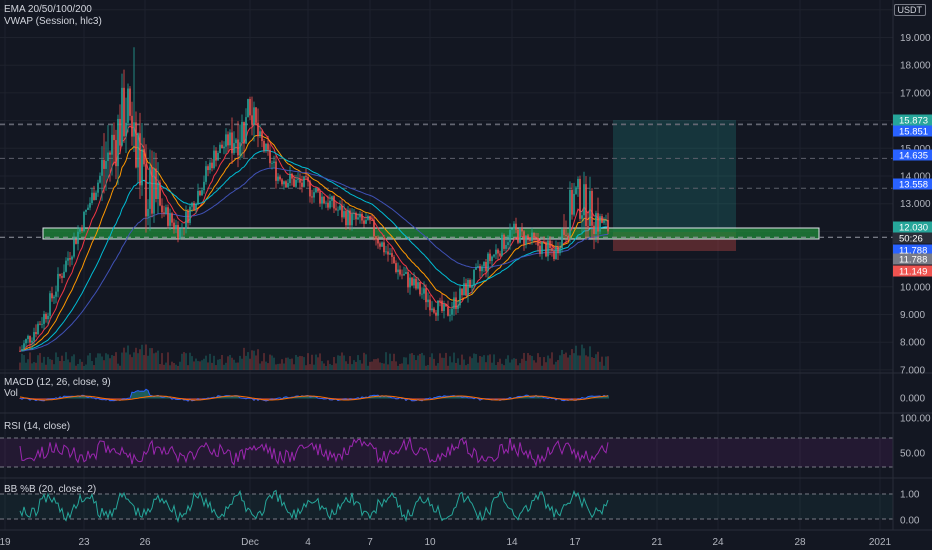 The image size is (932, 550). What do you see at coordinates (57, 382) in the screenshot?
I see `macd-pane-title: MACD (12, 26, close, 9)` at bounding box center [57, 382].